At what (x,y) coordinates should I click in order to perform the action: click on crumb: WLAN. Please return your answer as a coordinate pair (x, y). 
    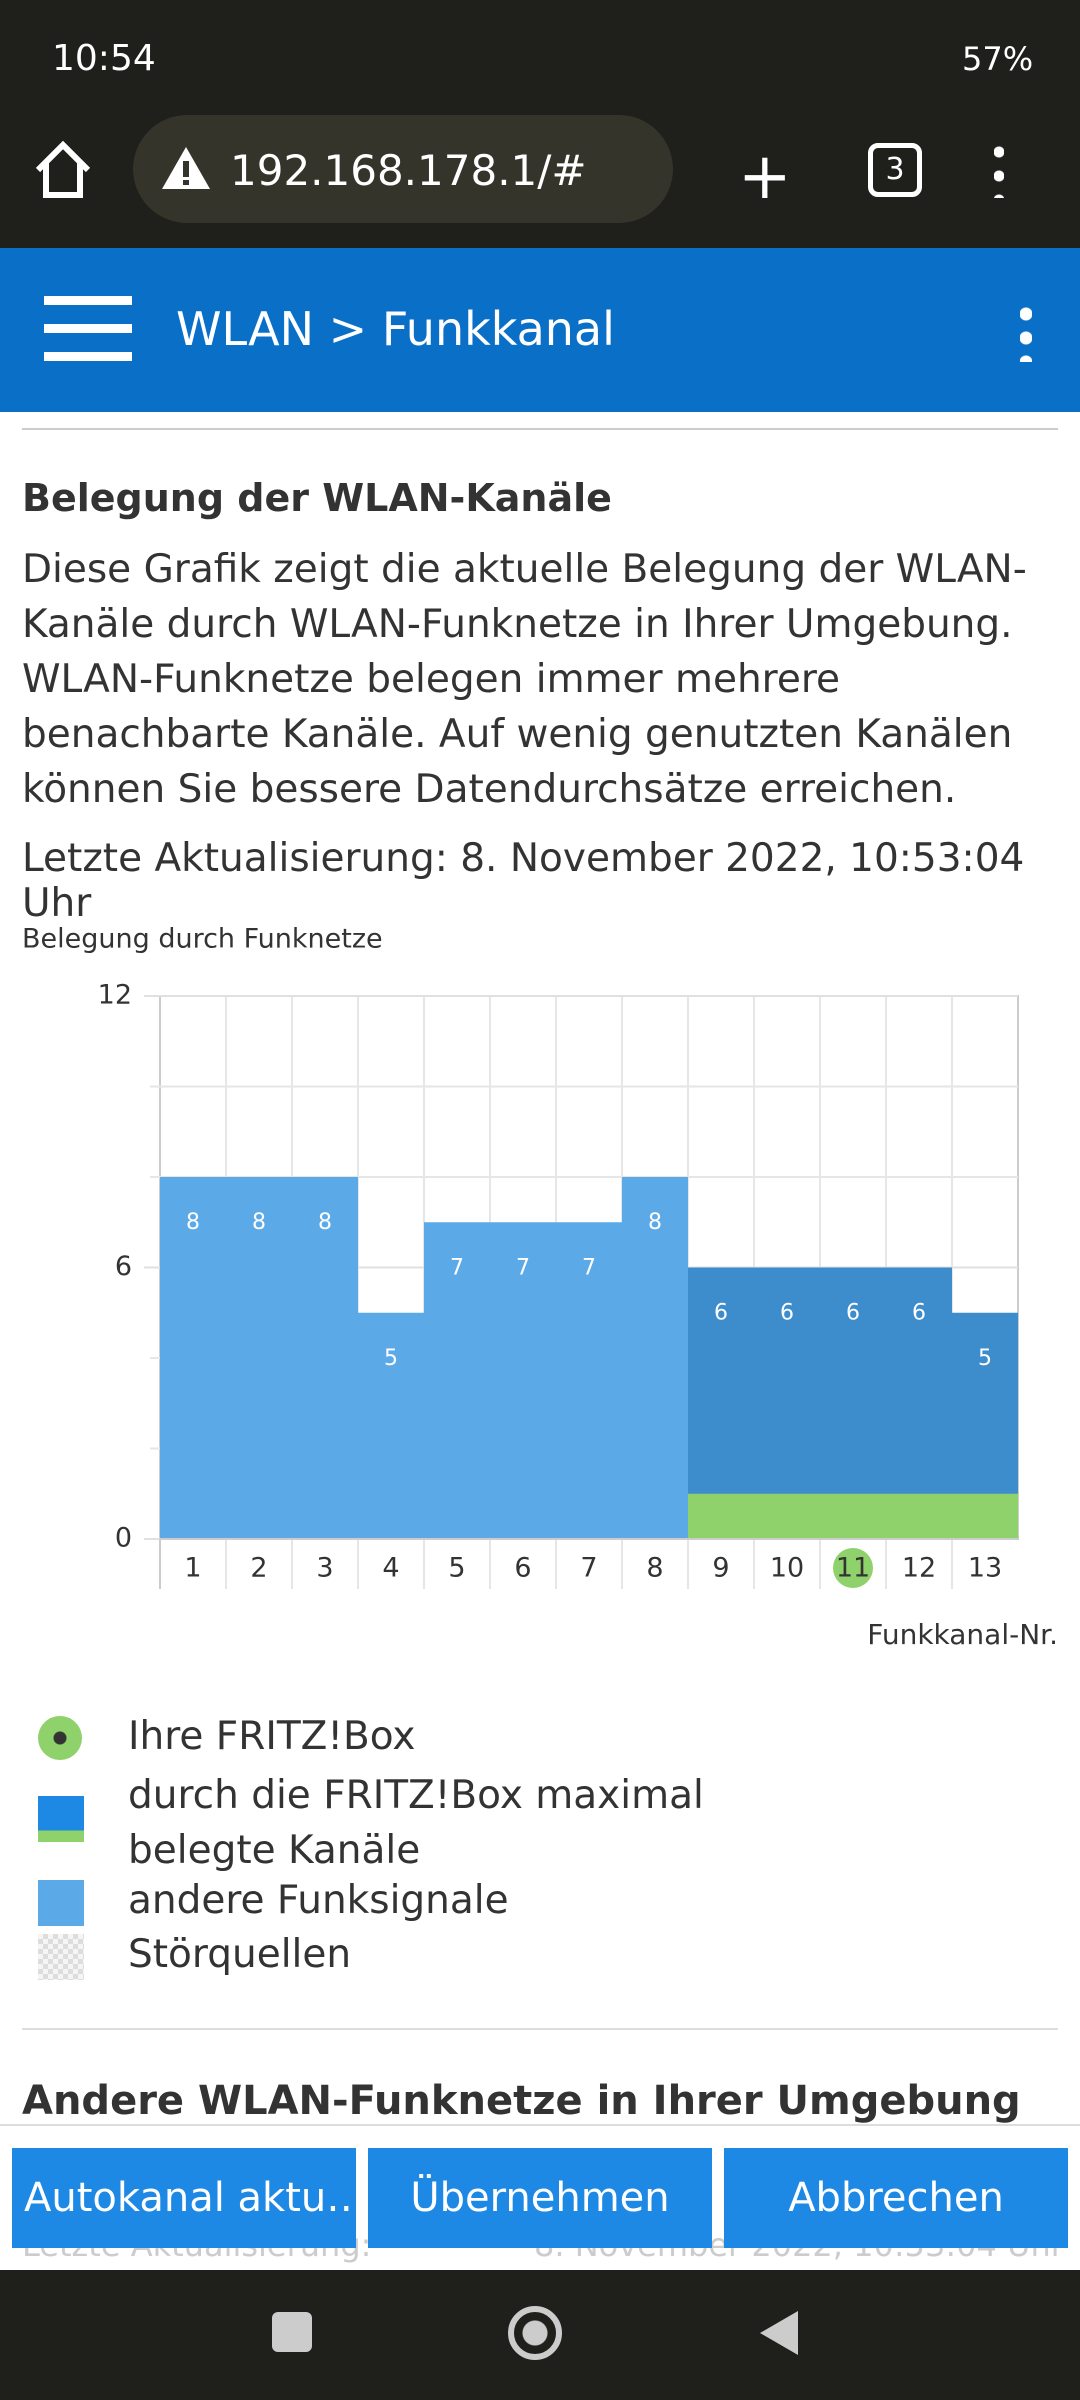
    Looking at the image, I should click on (245, 329).